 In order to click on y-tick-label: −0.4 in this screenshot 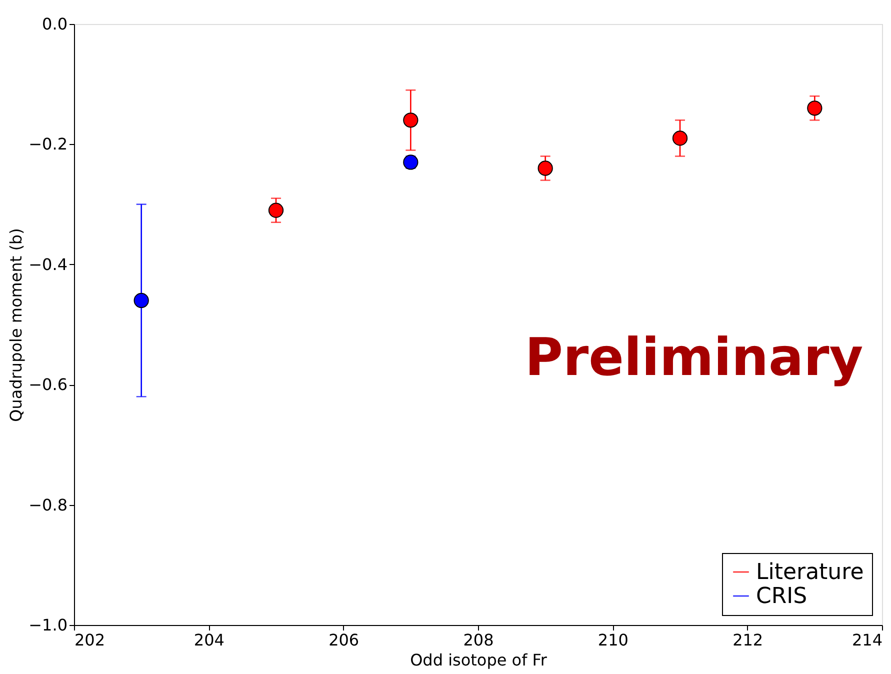, I will do `click(48, 264)`.